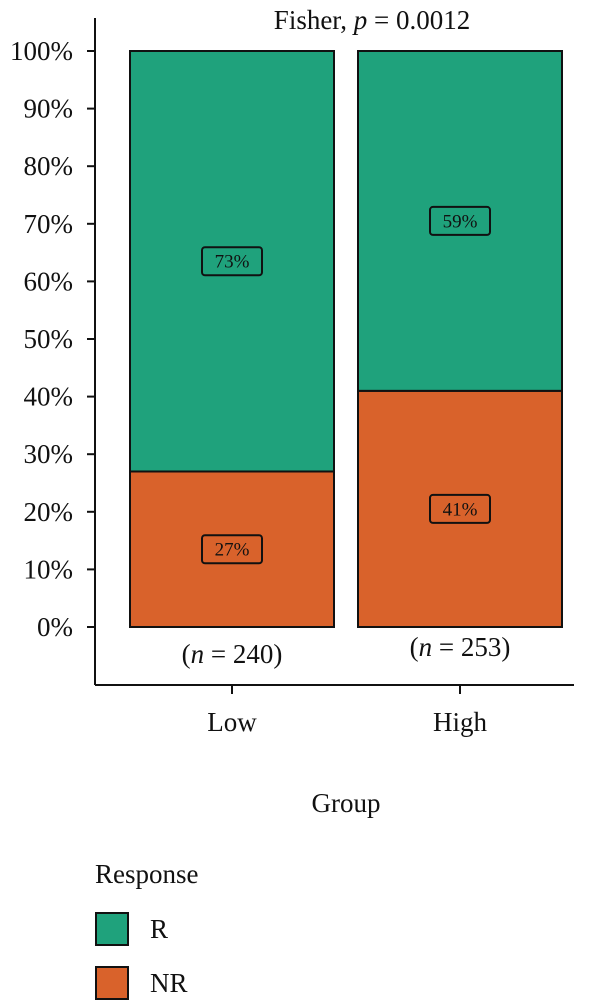 The image size is (596, 1003). What do you see at coordinates (346, 684) in the screenshot?
I see `x-tick-labels: (n = 240) Low (n = 253) High` at bounding box center [346, 684].